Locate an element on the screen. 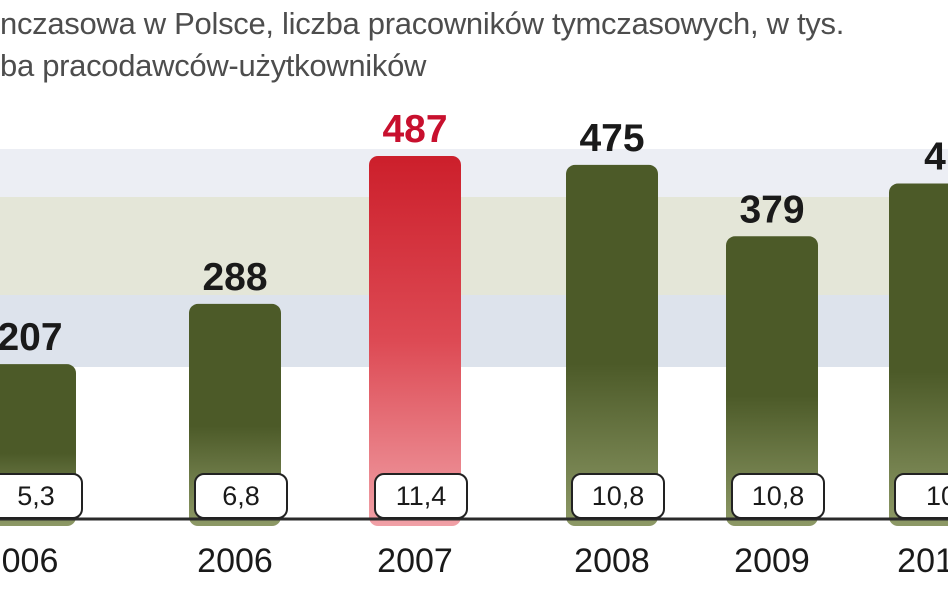 Image resolution: width=948 pixels, height=593 pixels. x-tick-label: 2010 is located at coordinates (922, 561).